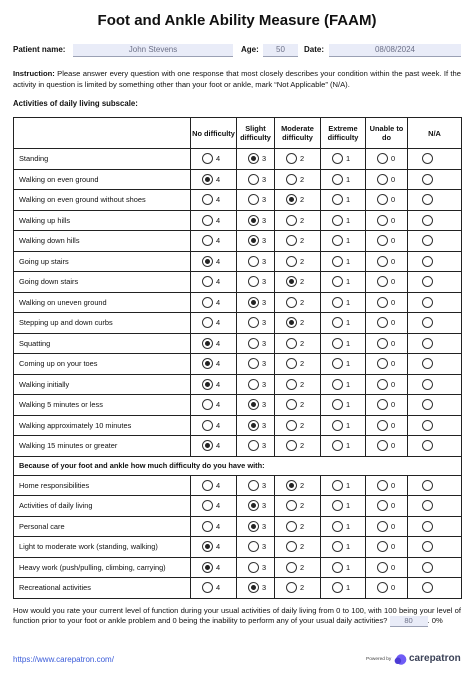 The width and height of the screenshot is (474, 678). I want to click on footer-link: https://www.carepatron.com/, so click(63, 659).